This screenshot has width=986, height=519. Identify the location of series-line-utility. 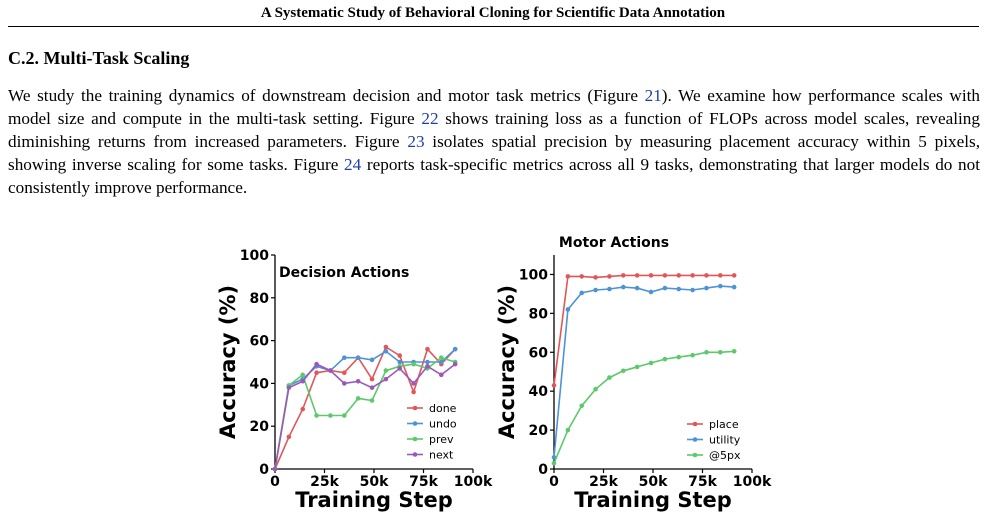
(644, 371).